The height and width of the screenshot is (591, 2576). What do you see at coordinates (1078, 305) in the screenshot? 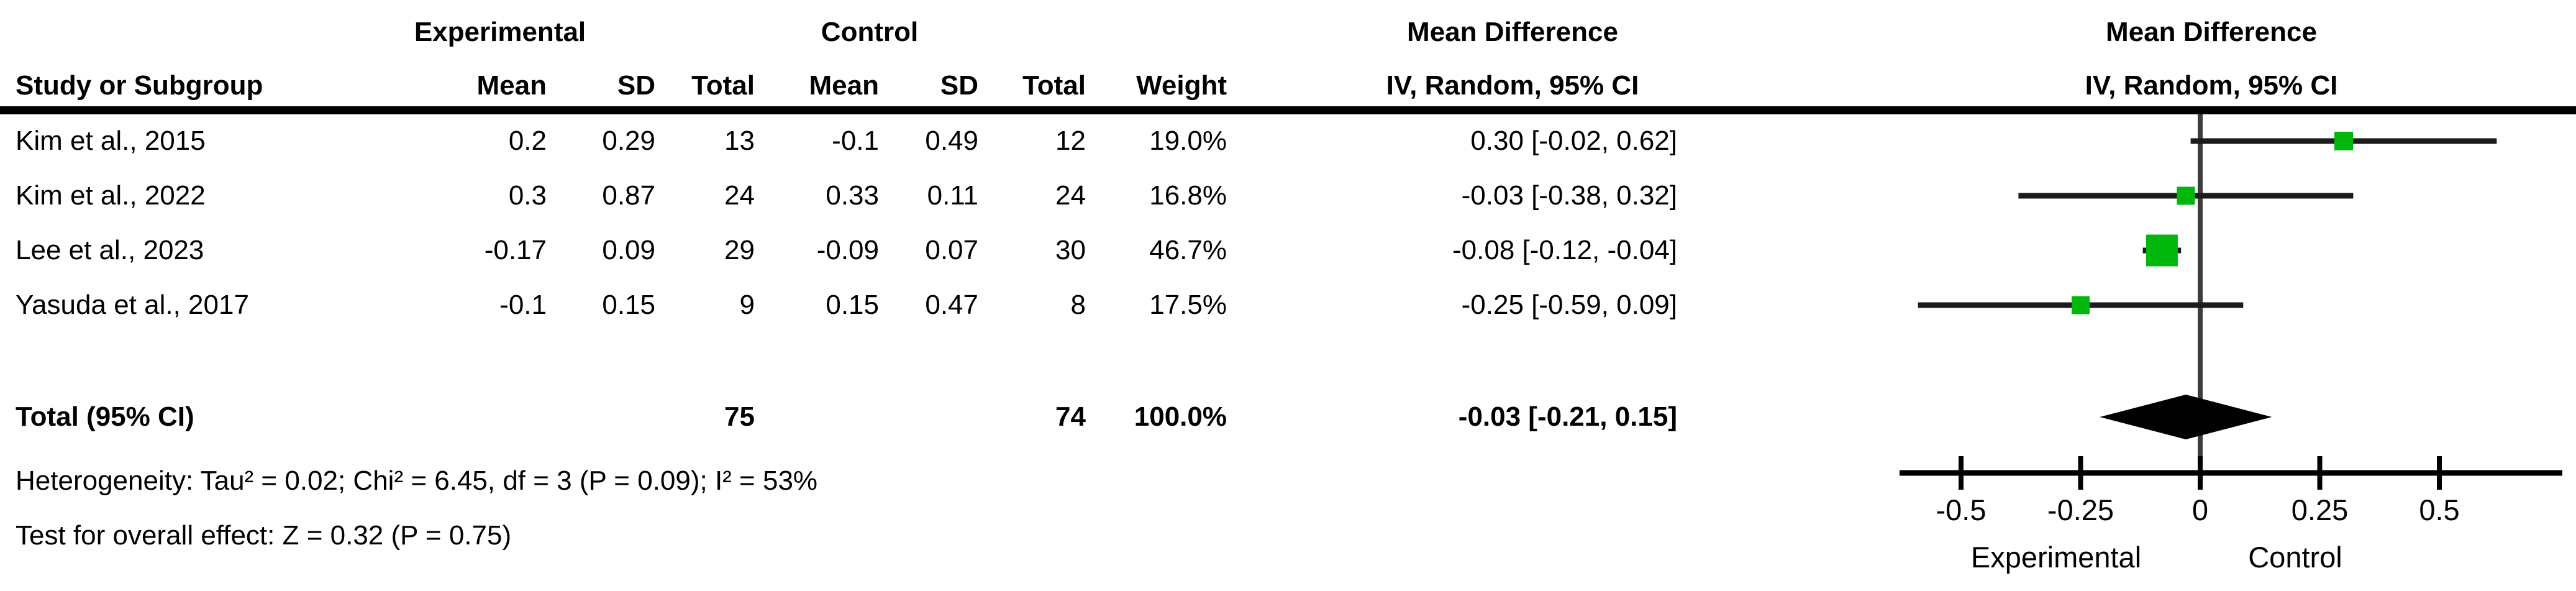
I see `ctl-total: 8` at bounding box center [1078, 305].